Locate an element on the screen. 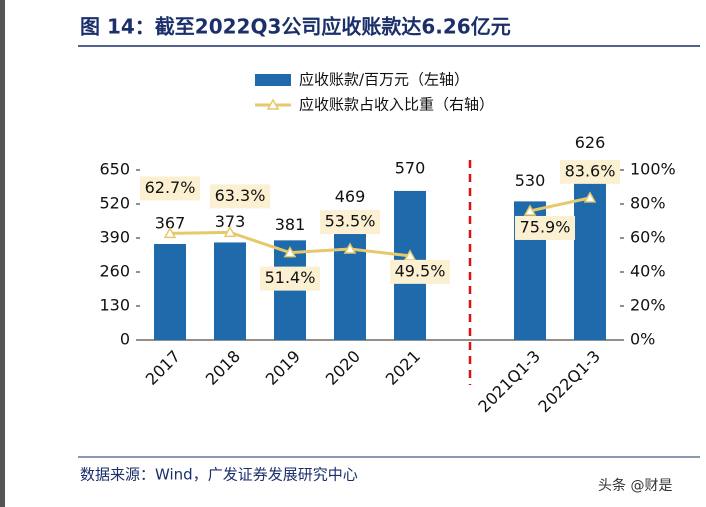  line-label: 51.4% is located at coordinates (290, 277).